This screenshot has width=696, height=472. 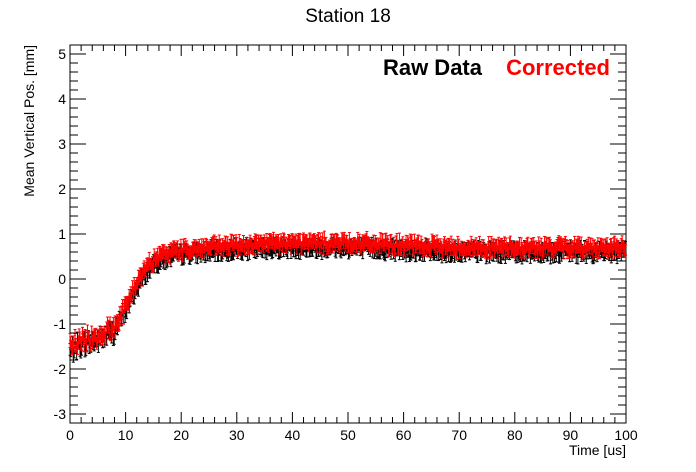 What do you see at coordinates (70, 435) in the screenshot?
I see `x-tick-label: 0` at bounding box center [70, 435].